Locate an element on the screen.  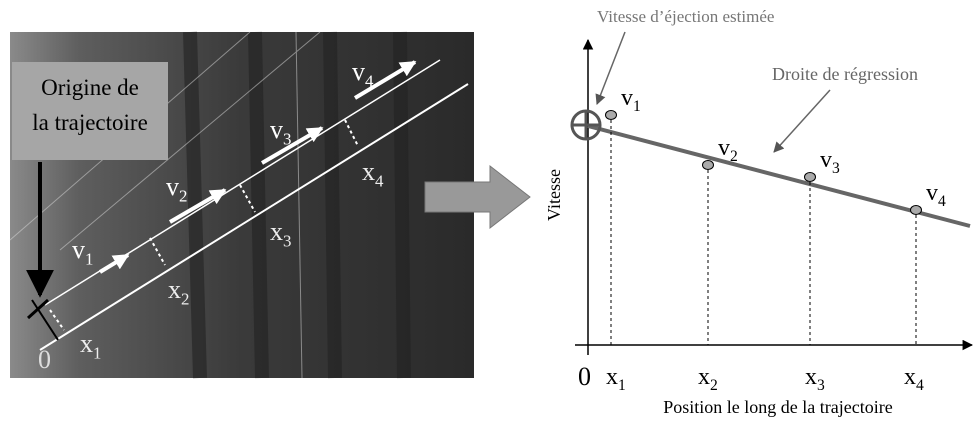
origin-label: la trajectoire is located at coordinates (90, 122).